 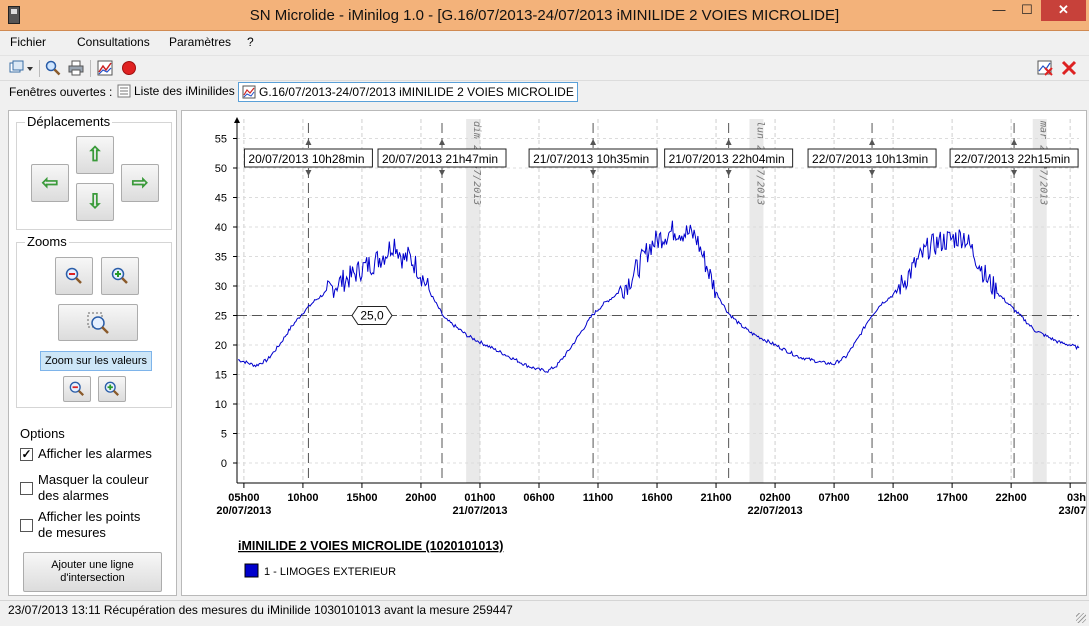 What do you see at coordinates (538, 498) in the screenshot?
I see `x-tick-label: 06h00` at bounding box center [538, 498].